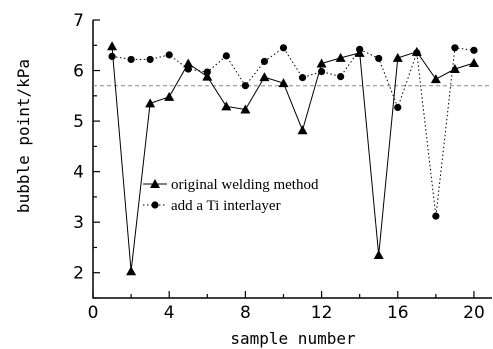  Describe the element at coordinates (78, 21) in the screenshot. I see `y-tick-label: 7` at that location.